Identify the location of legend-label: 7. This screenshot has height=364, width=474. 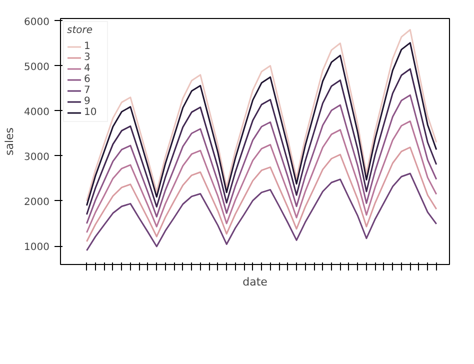
(88, 90).